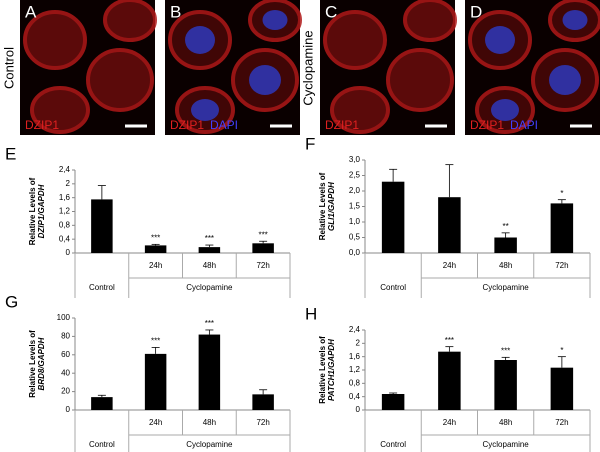 This screenshot has width=600, height=452. What do you see at coordinates (31, 11) in the screenshot?
I see `panel-letter: A` at bounding box center [31, 11].